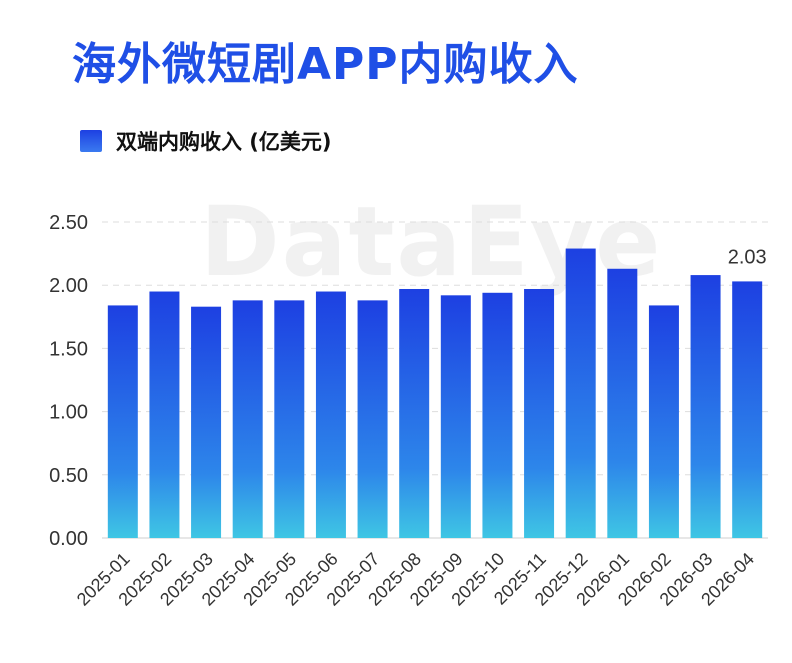  I want to click on y-tick-label: 1.50, so click(68, 349).